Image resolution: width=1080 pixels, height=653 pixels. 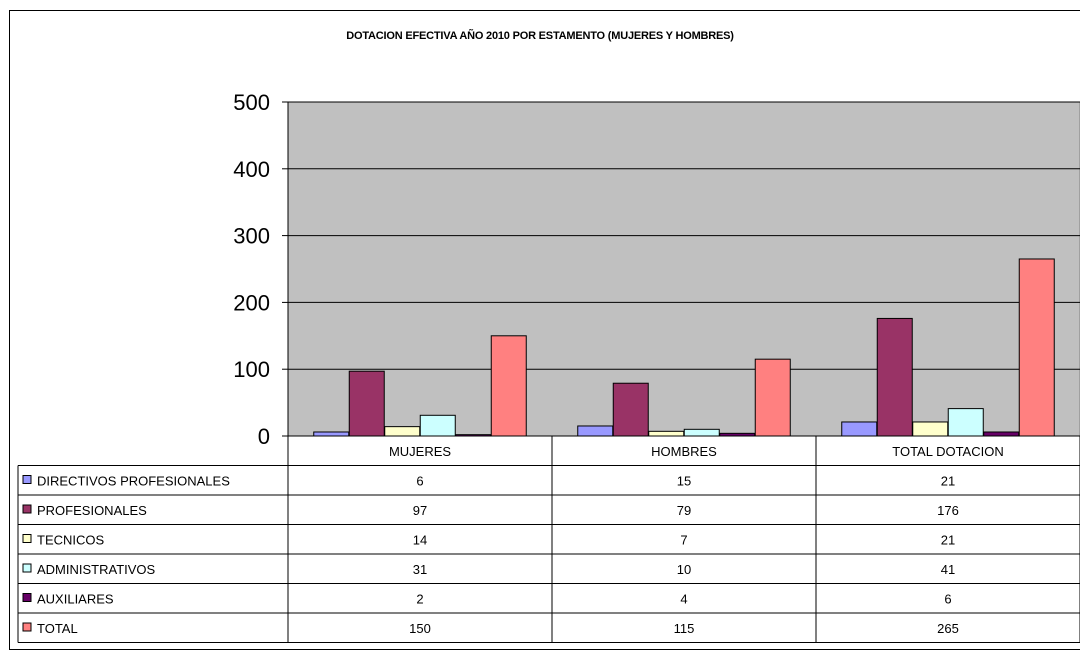 I want to click on data-label: 265, so click(x=948, y=628).